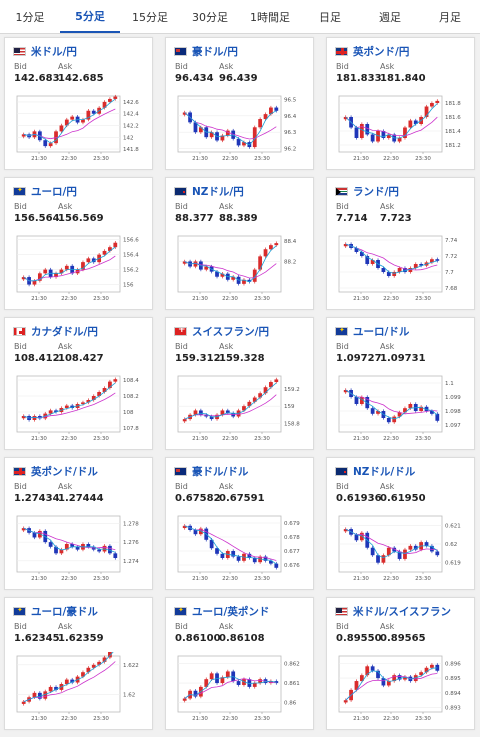  What do you see at coordinates (64, 331) in the screenshot?
I see `pair-title: カナダドル/円` at bounding box center [64, 331].